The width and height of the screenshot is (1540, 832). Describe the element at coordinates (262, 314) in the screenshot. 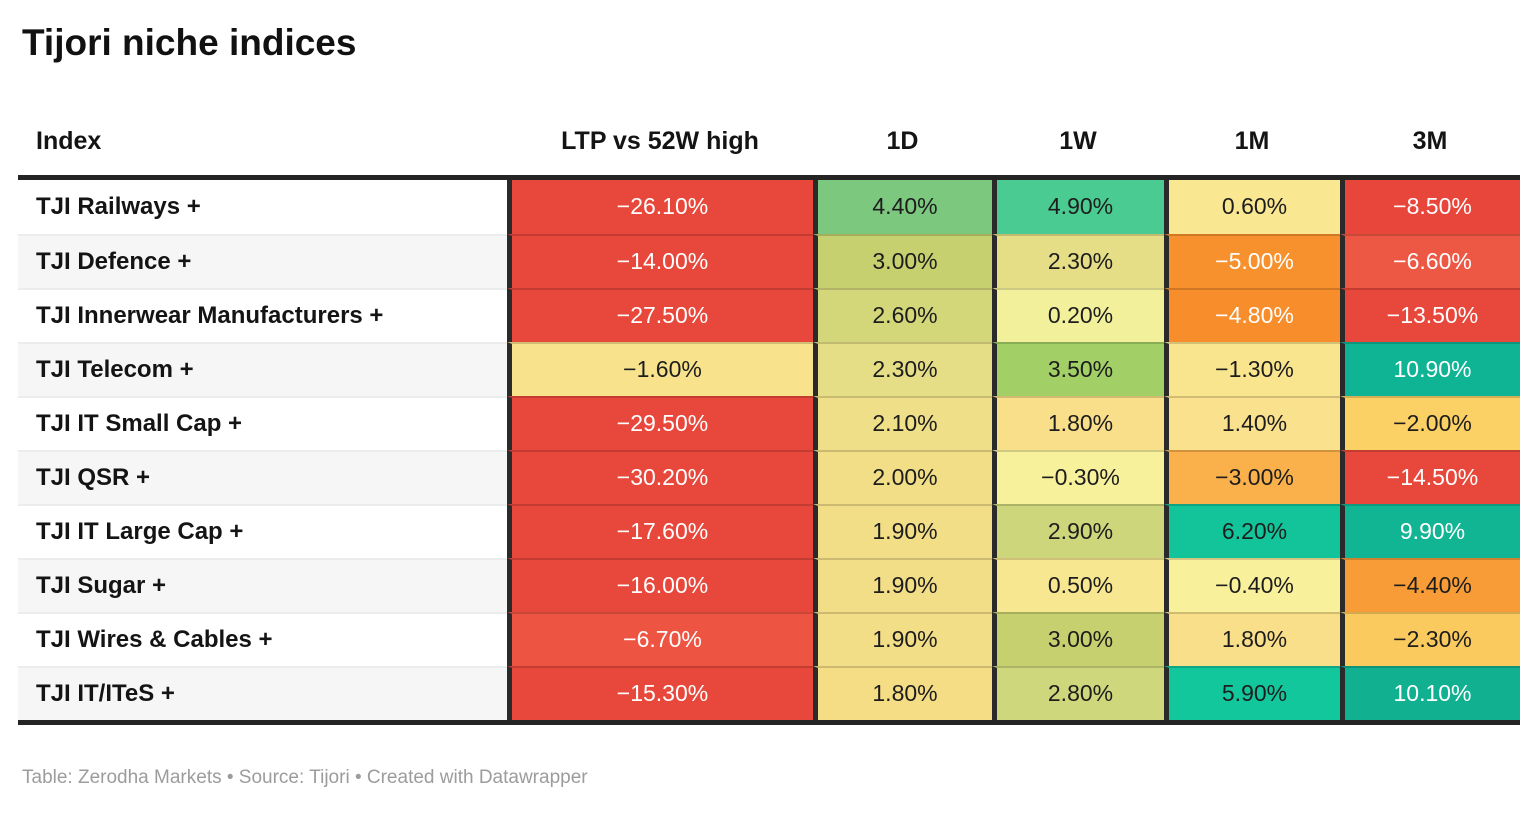

I see `row-label-expander: TJI Innerwear Manufacturers +` at that location.